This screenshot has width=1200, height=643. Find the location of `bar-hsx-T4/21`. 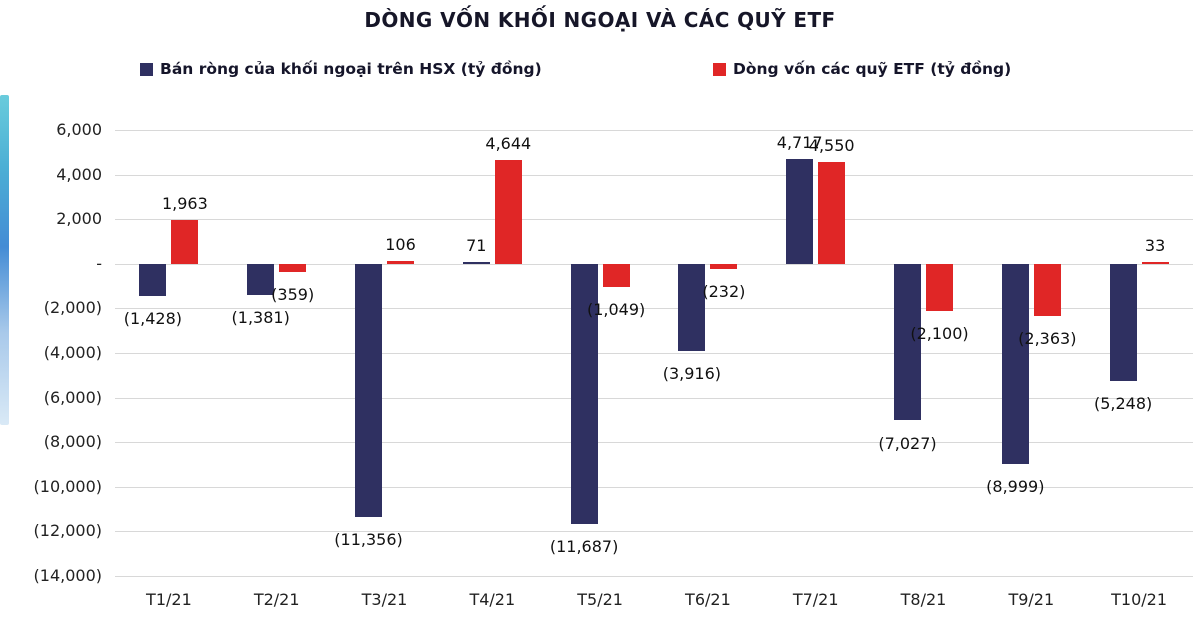

bar-hsx-T4/21 is located at coordinates (476, 263).